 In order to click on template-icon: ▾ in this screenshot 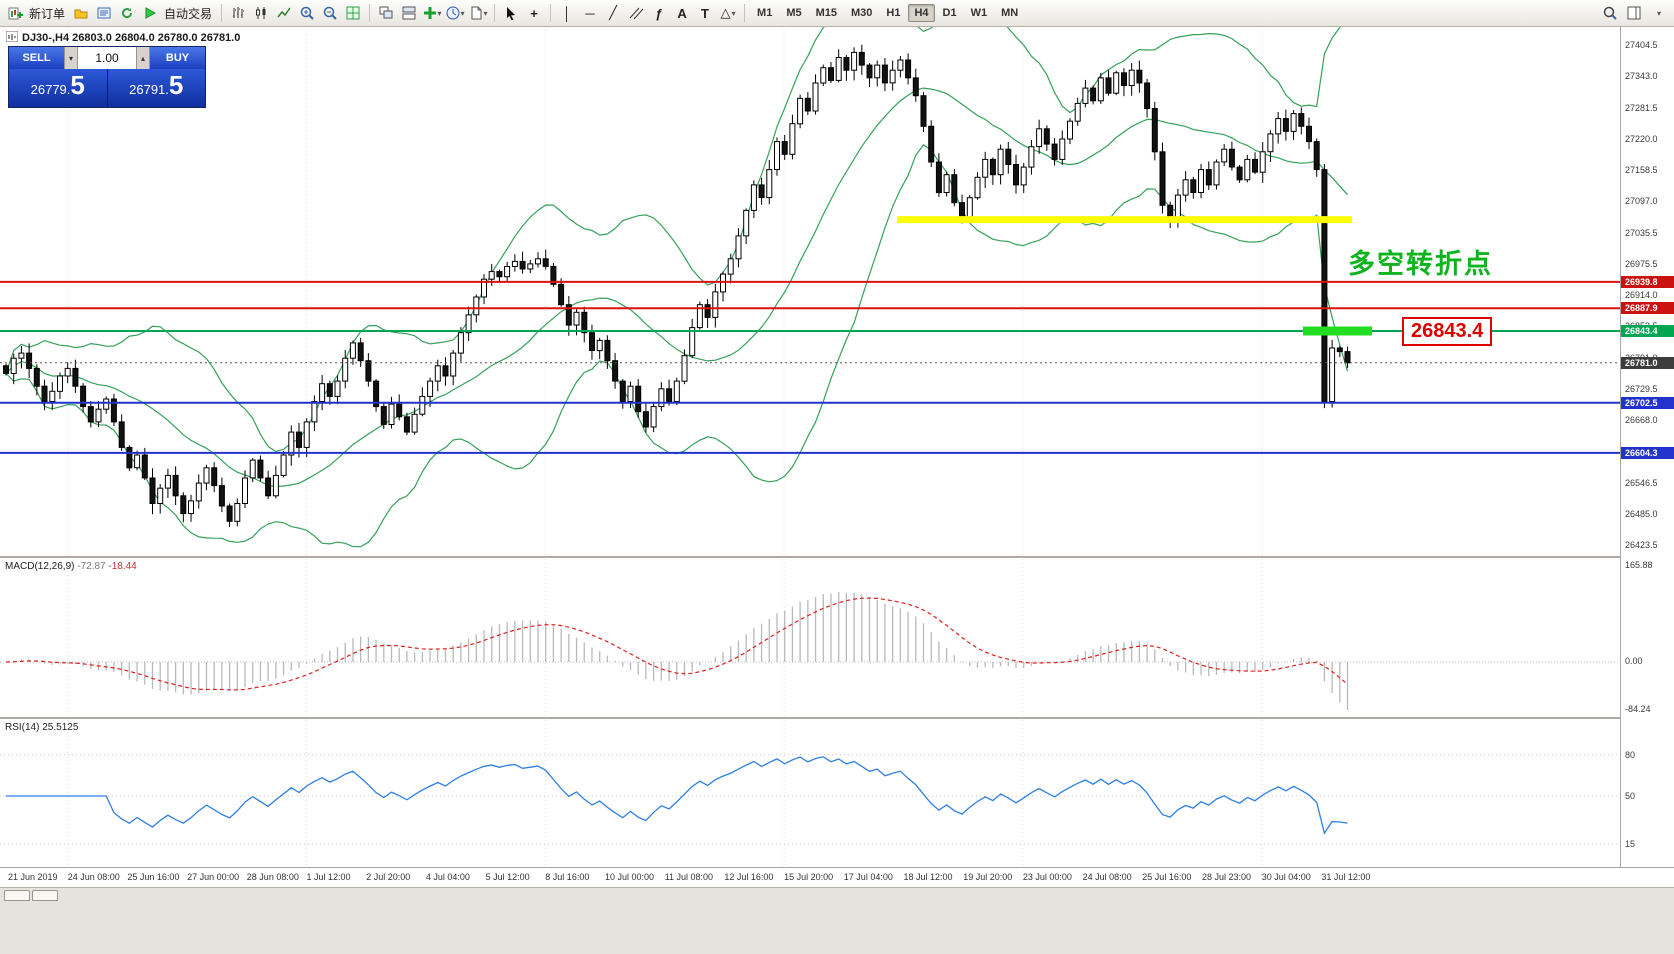, I will do `click(478, 13)`.